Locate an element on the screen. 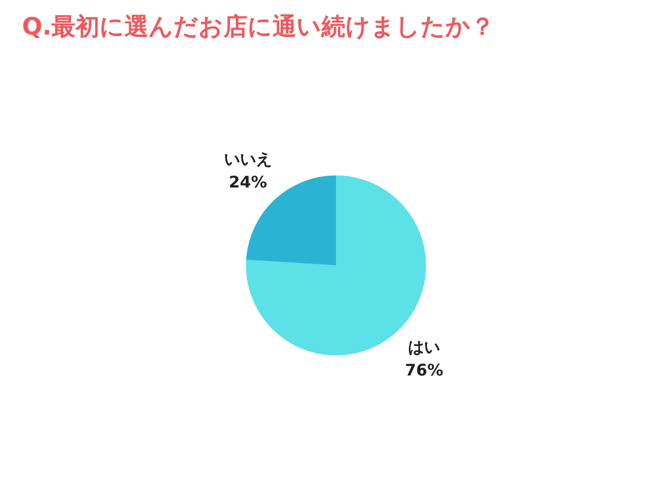 This screenshot has width=650, height=488. slice-label: いいえ is located at coordinates (248, 159).